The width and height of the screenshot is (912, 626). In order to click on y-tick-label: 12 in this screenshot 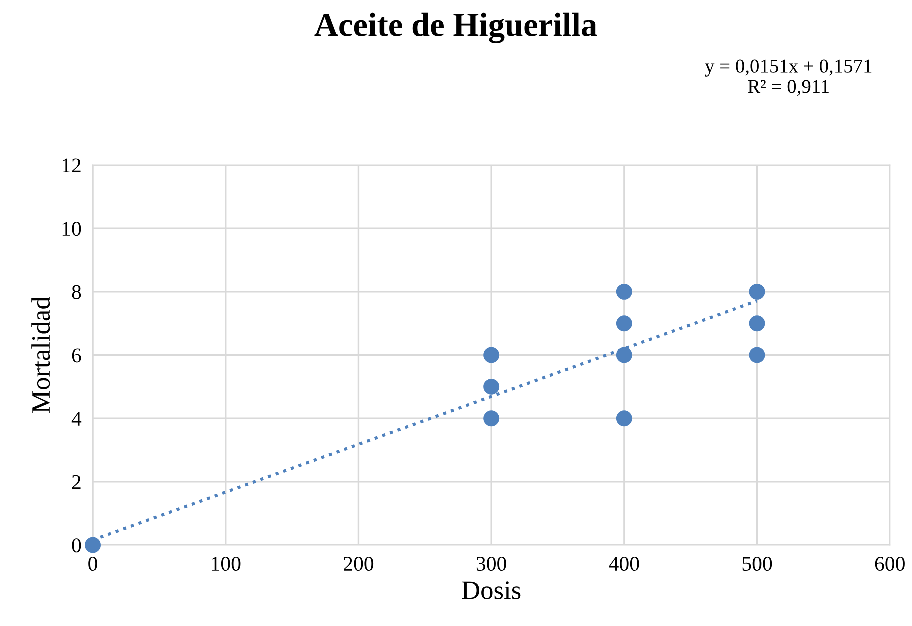, I will do `click(71, 165)`.